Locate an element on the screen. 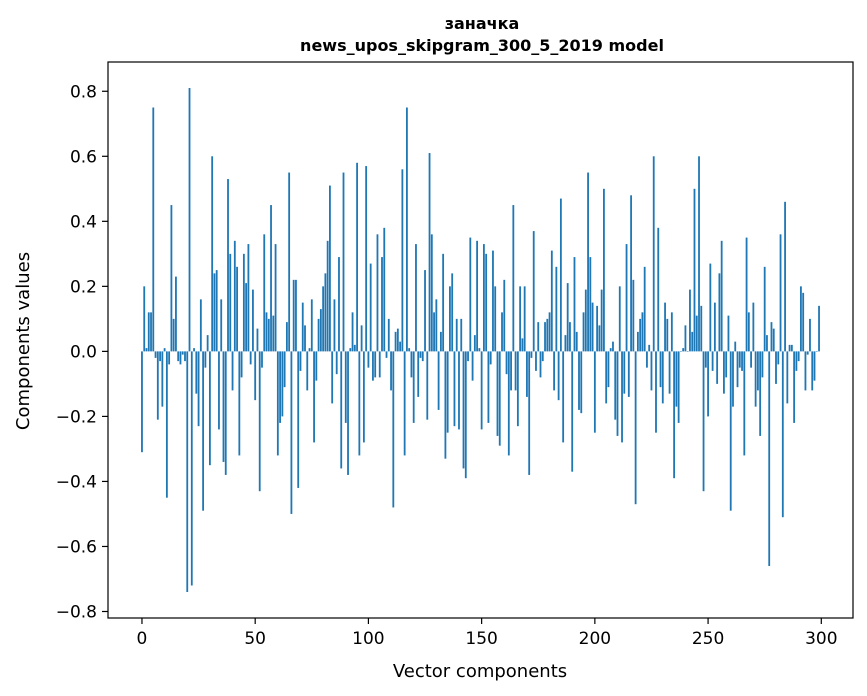  x-tick-label: 50 is located at coordinates (255, 639).